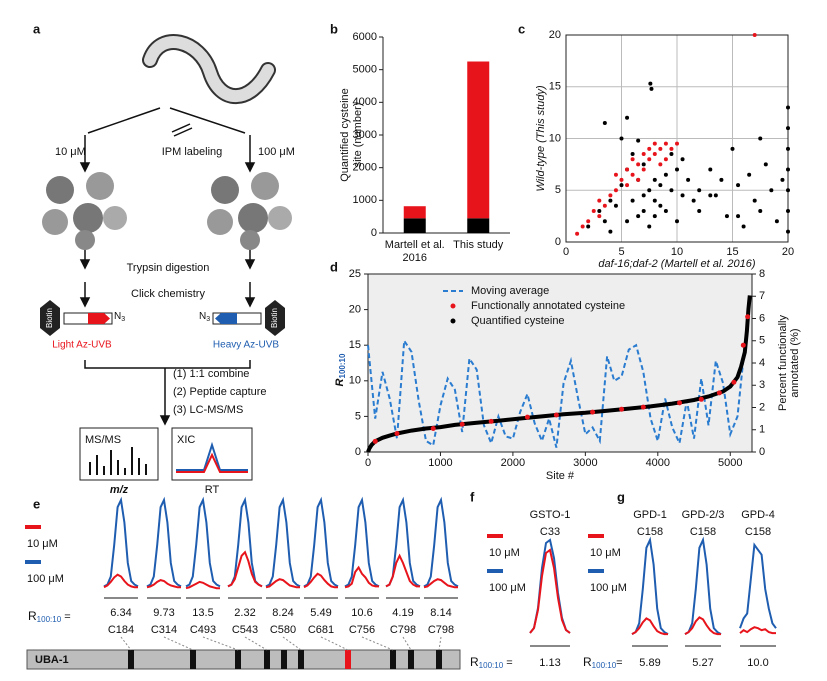  What do you see at coordinates (677, 252) in the screenshot?
I see `x-tick-label: 10` at bounding box center [677, 252].